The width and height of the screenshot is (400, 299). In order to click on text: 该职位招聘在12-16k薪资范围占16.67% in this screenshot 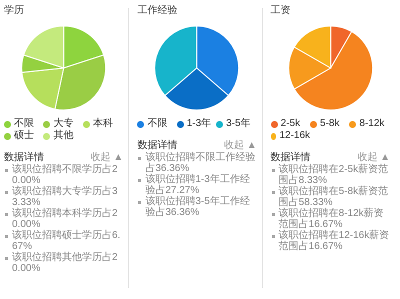, I will do `click(330, 241)`.